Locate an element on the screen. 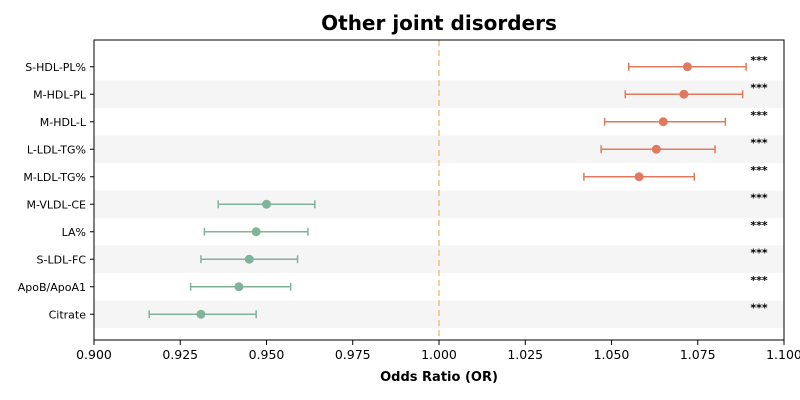  y-tick-label: M-HDL-PL is located at coordinates (60, 94).